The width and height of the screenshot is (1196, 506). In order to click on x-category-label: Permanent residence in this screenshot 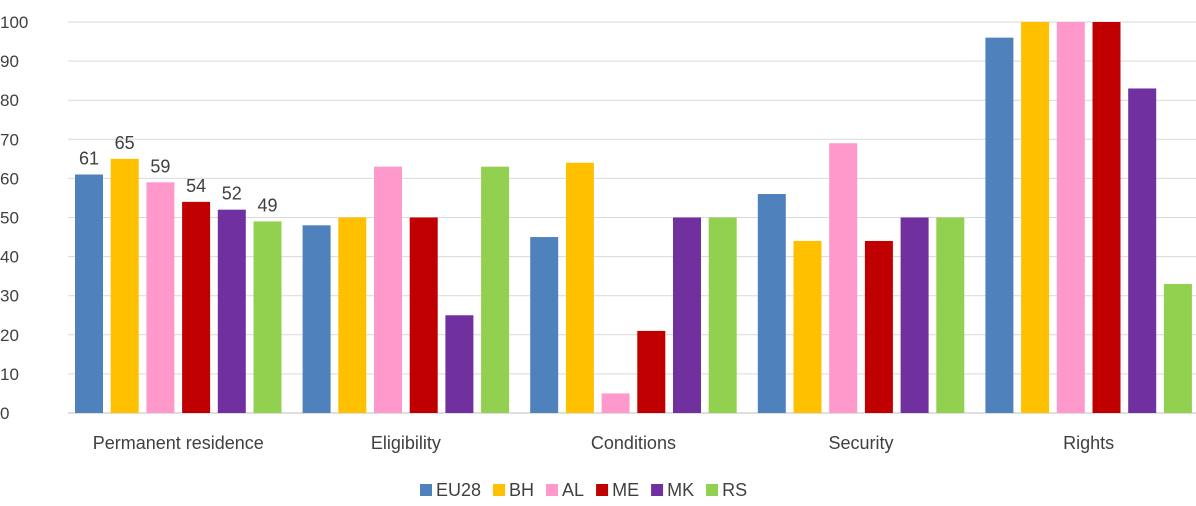, I will do `click(178, 443)`.